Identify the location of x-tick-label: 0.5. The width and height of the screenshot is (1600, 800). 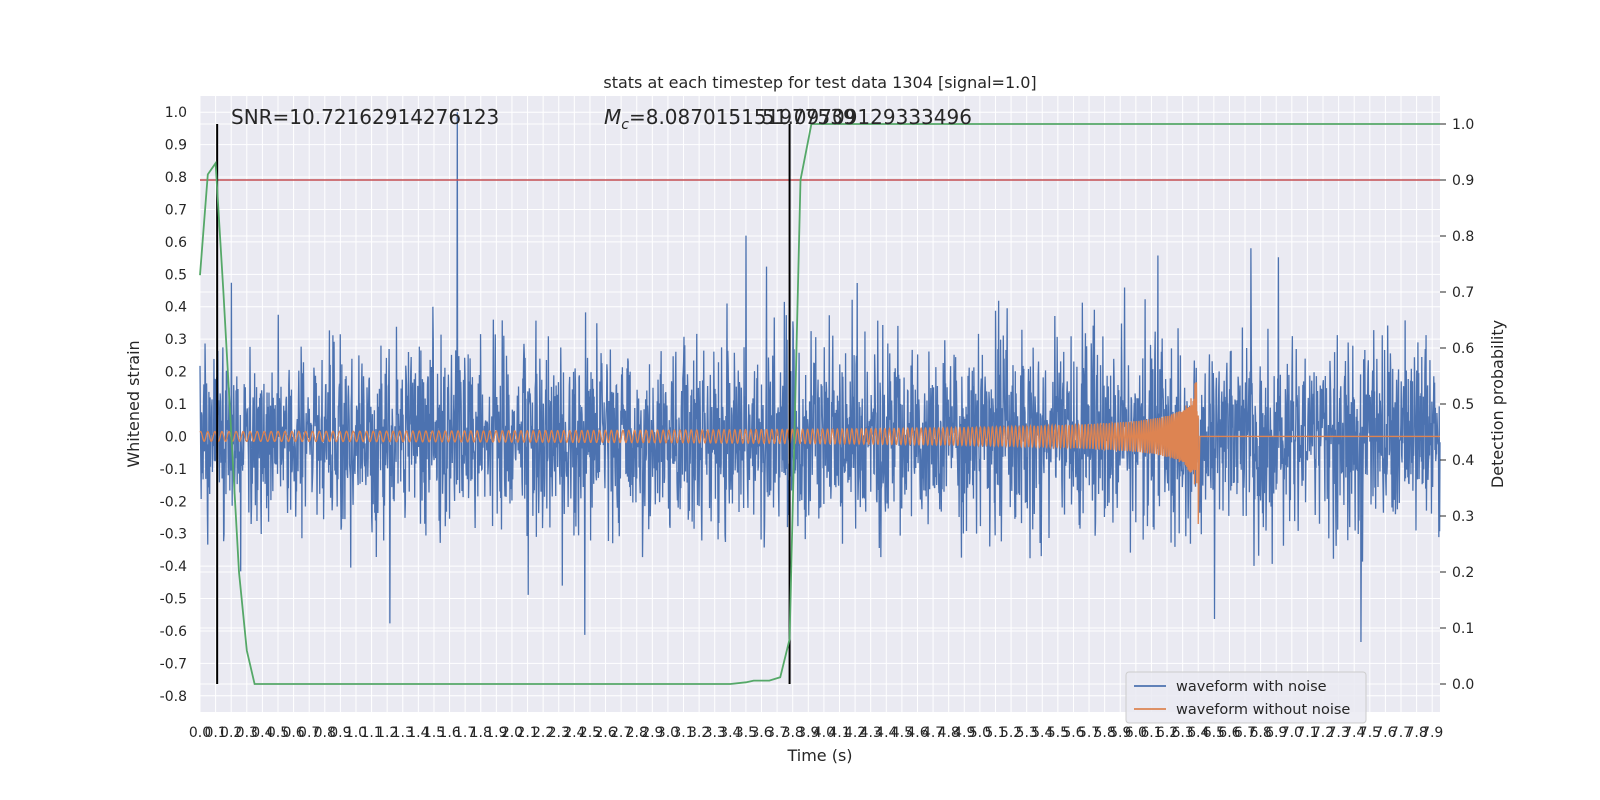
(278, 733).